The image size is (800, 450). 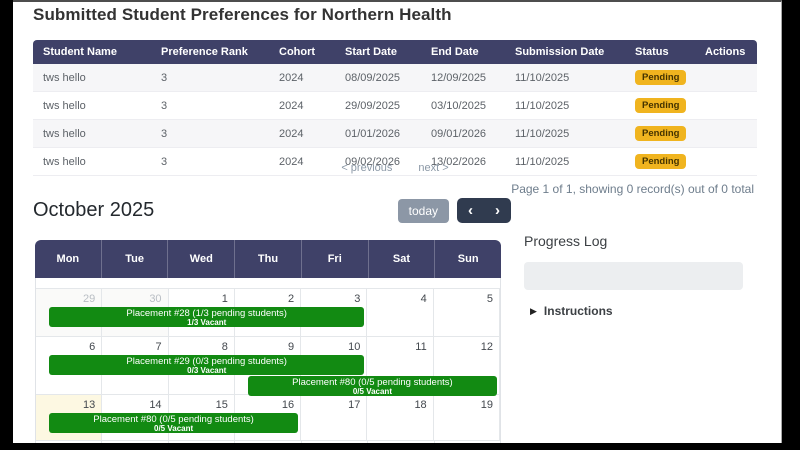 I want to click on event-vacancy: 0/3 Vacant, so click(x=207, y=370).